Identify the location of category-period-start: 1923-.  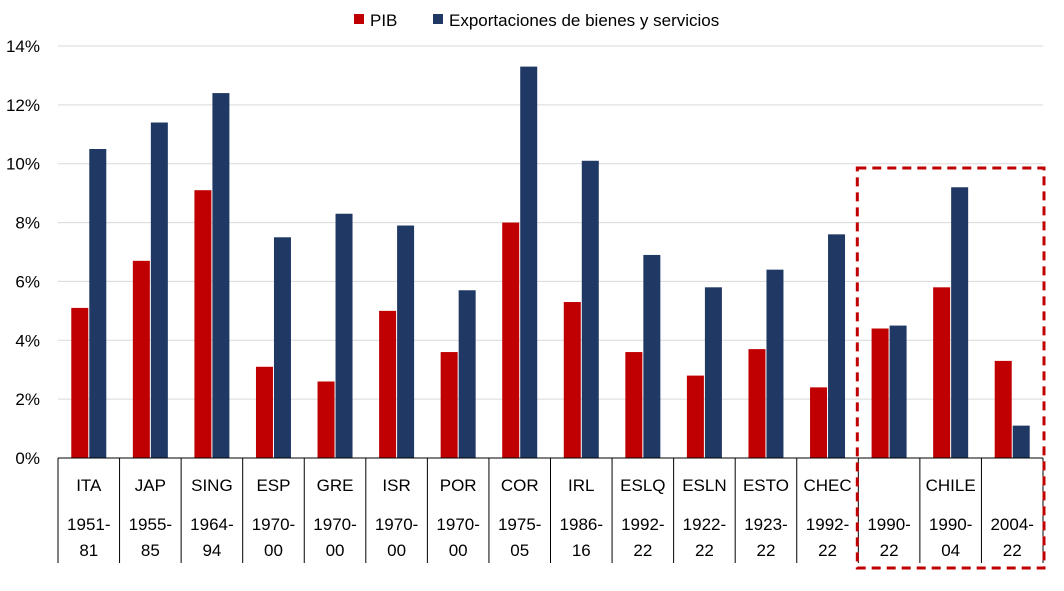
(765, 524).